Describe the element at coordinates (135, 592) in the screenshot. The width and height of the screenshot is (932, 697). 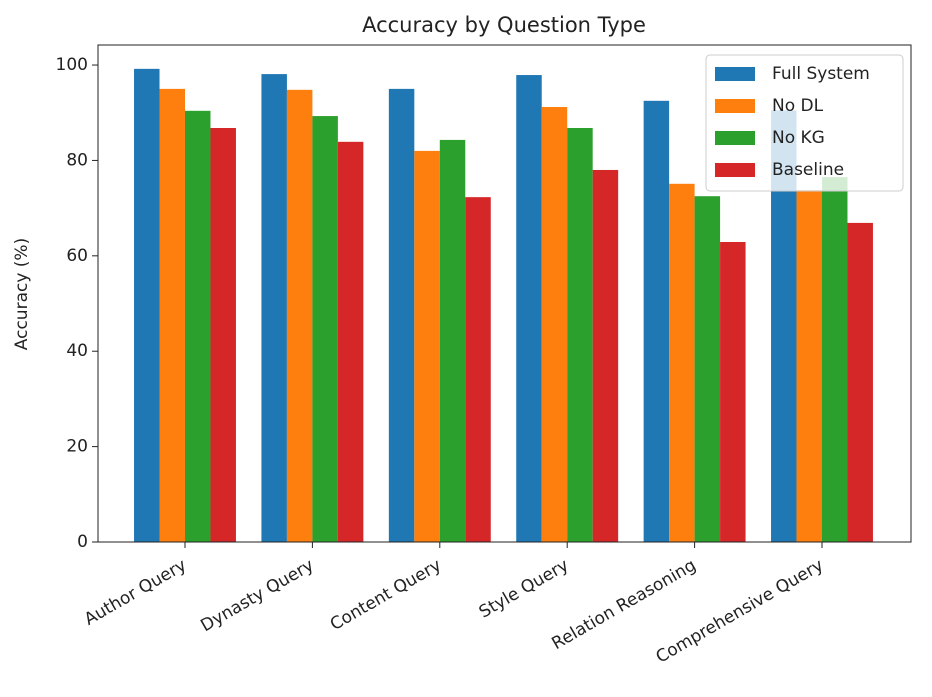
I see `x-tick-label: Author Query` at that location.